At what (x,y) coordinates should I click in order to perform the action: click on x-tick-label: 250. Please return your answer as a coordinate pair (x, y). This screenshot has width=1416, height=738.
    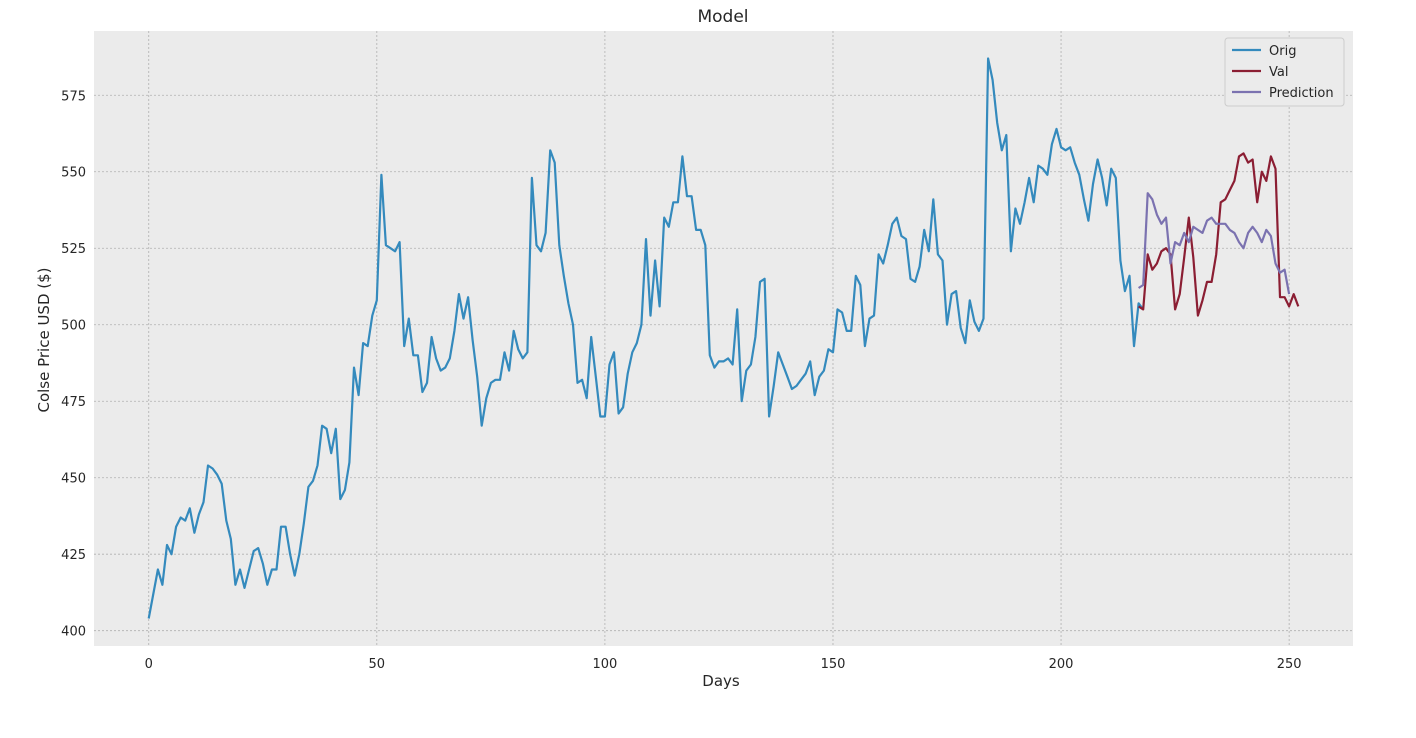
    Looking at the image, I should click on (1289, 664).